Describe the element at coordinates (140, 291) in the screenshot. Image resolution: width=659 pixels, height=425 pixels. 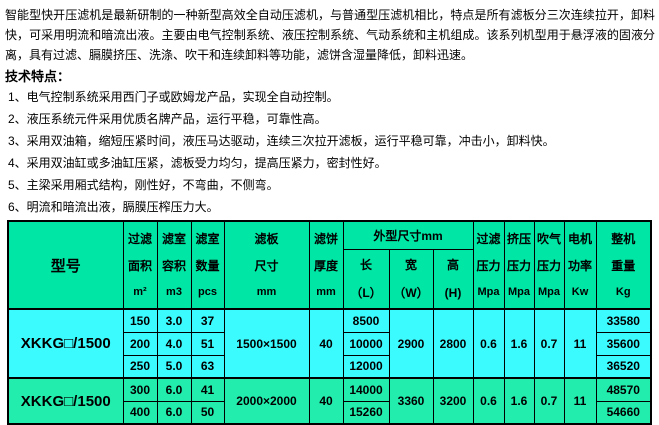
I see `col-header-unit: m²` at that location.